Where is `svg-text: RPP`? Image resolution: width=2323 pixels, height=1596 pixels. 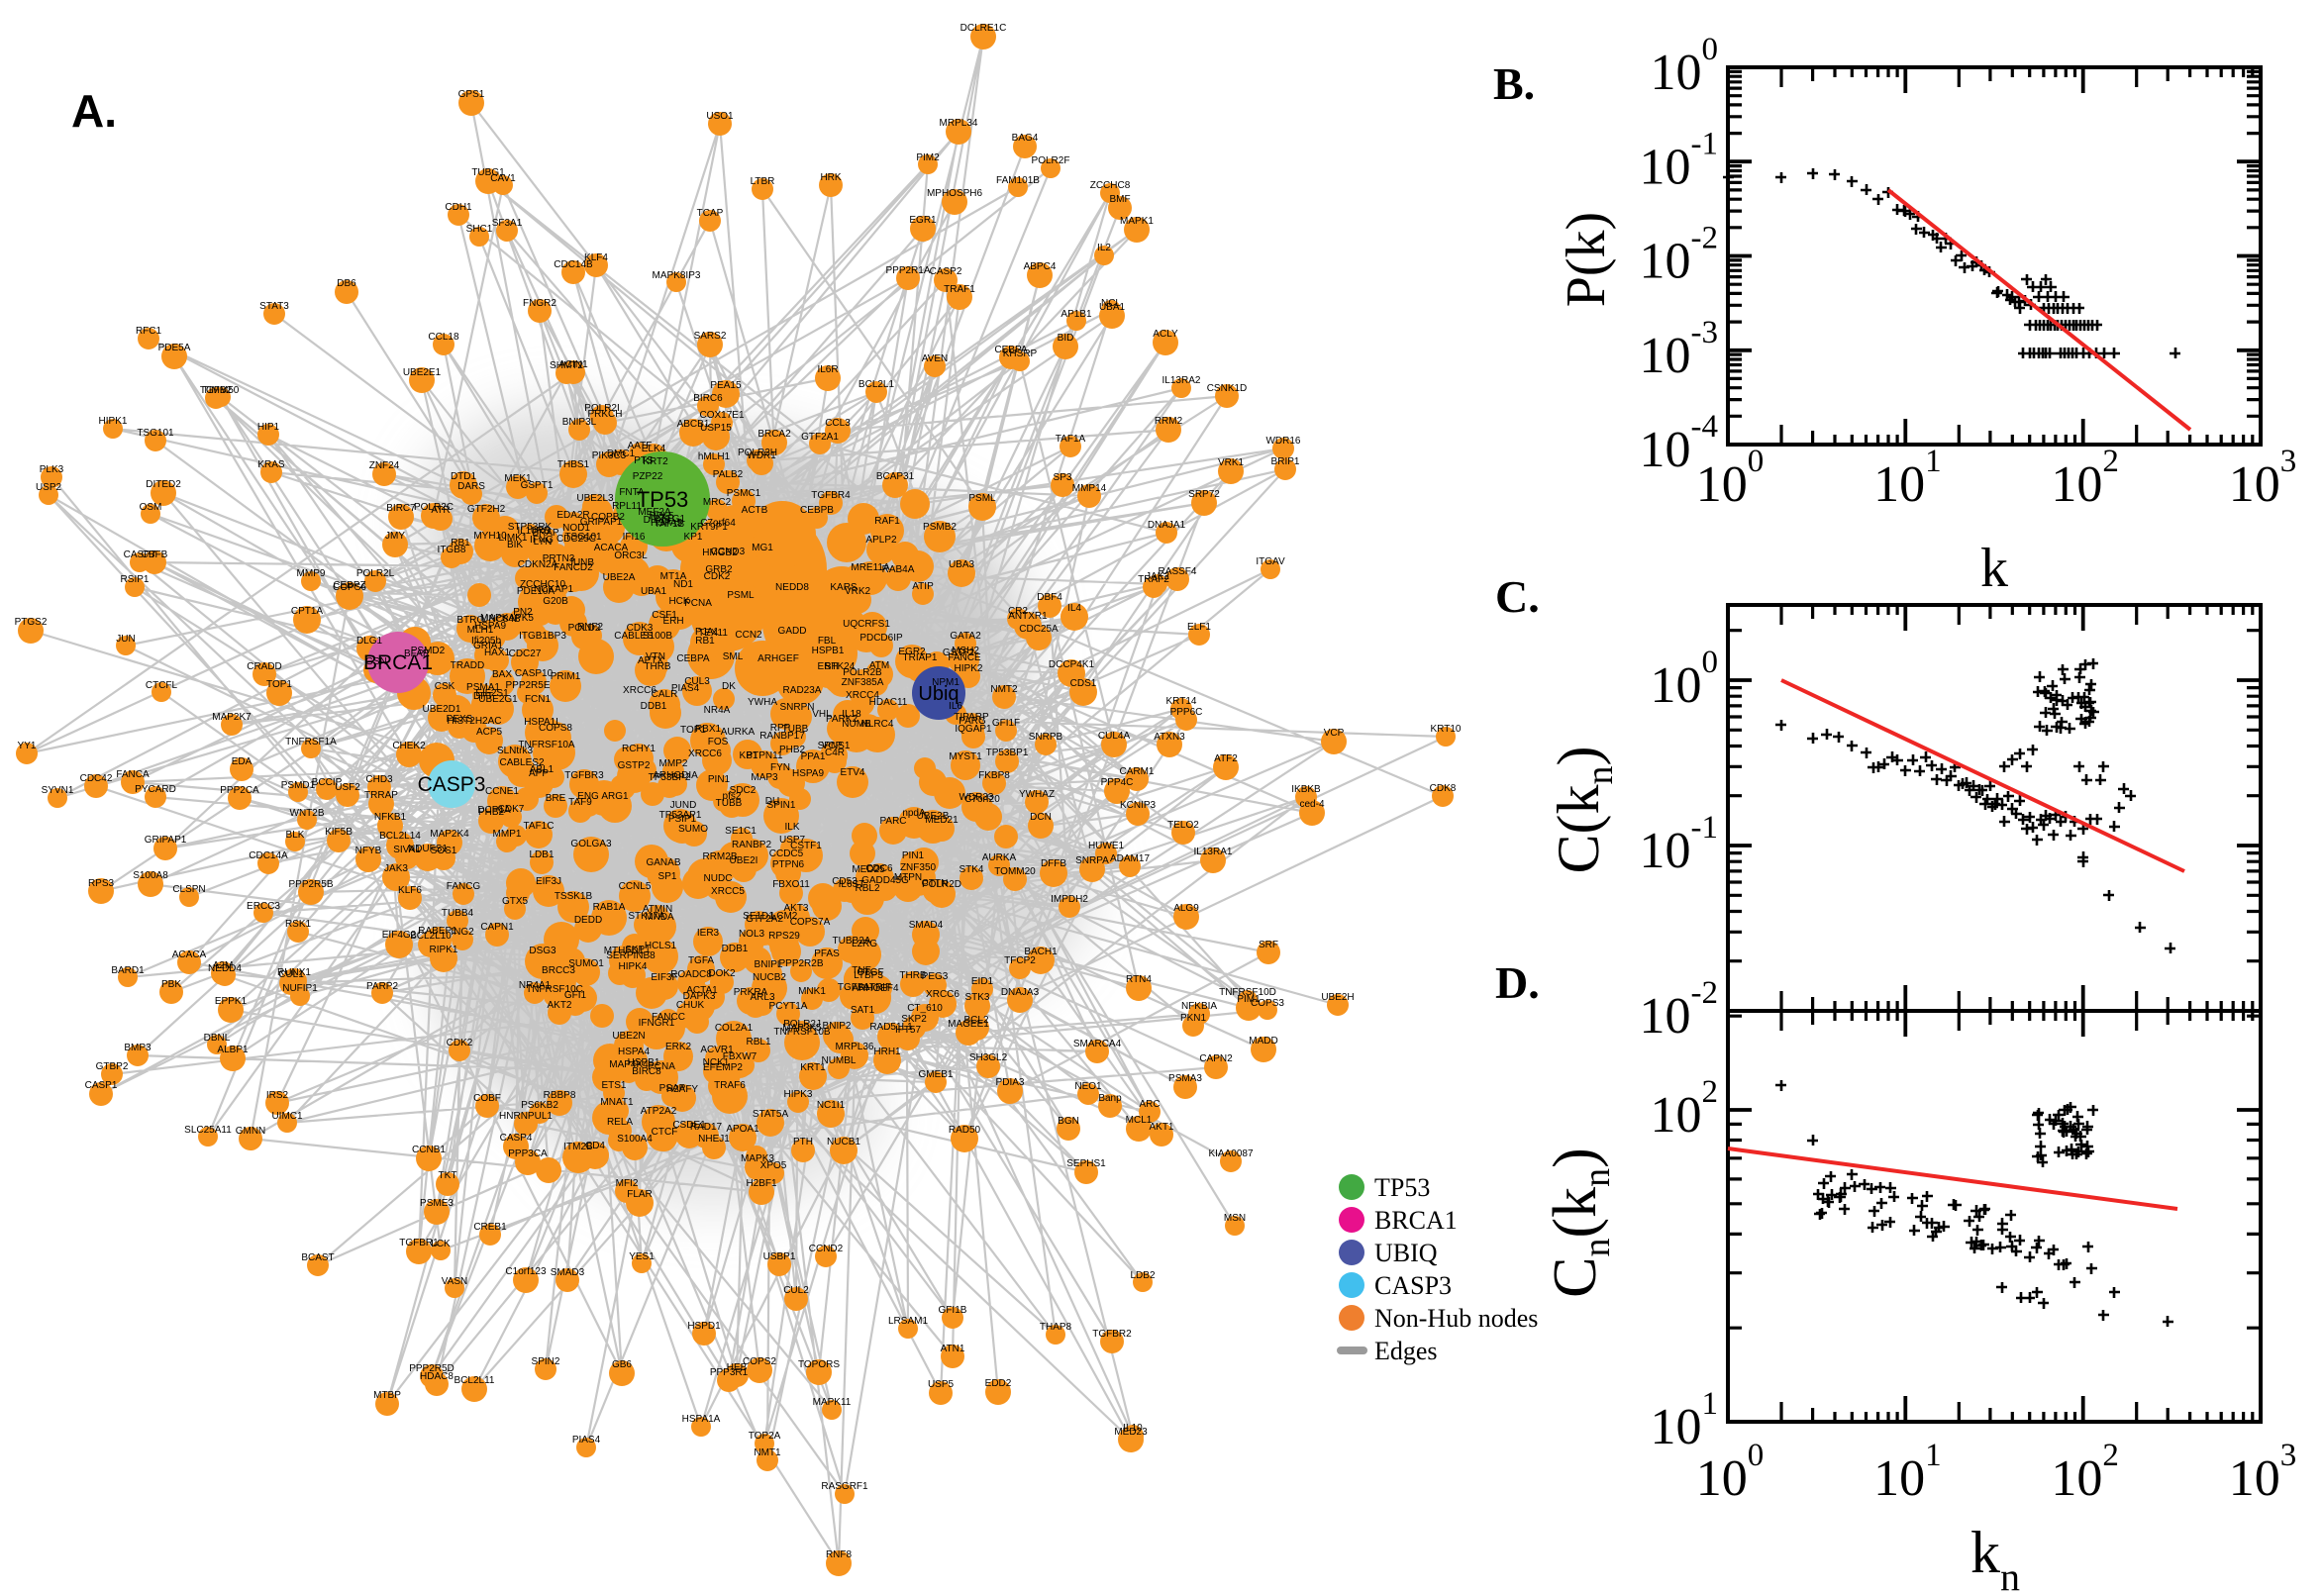
svg-text: RPP is located at coordinates (781, 728).